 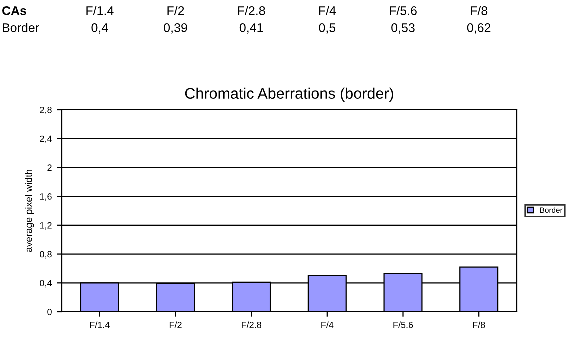 What do you see at coordinates (21, 27) in the screenshot?
I see `text: Border` at bounding box center [21, 27].